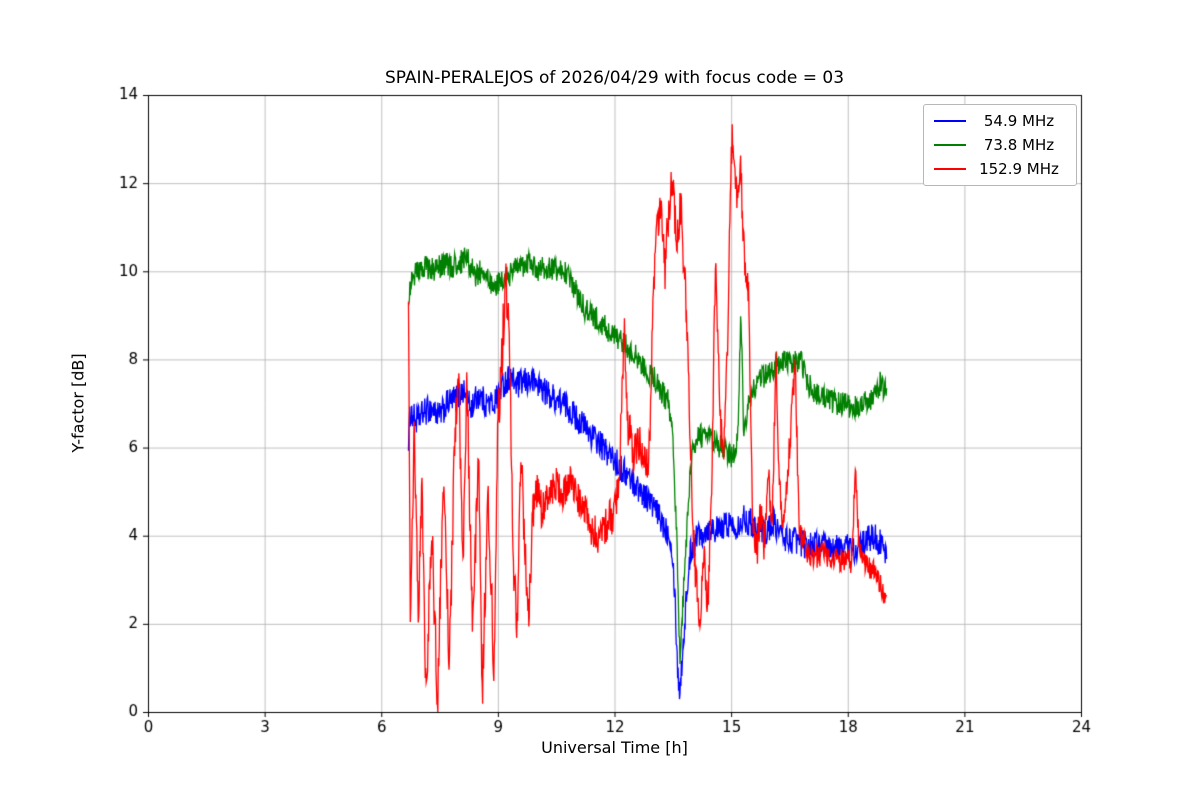 Image resolution: width=1200 pixels, height=800 pixels. I want to click on legend-line-swatch-red, so click(950, 169).